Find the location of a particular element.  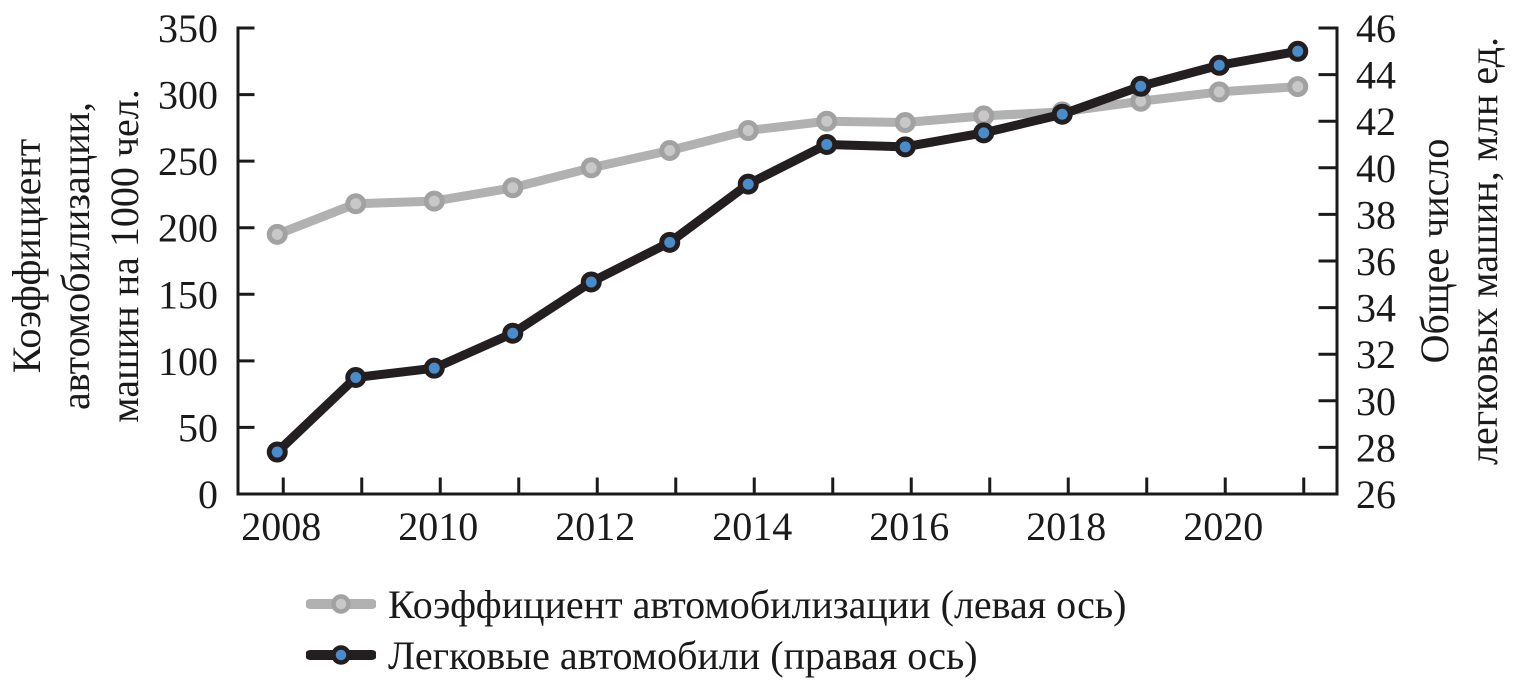

x-axis-tick-label: 2020 is located at coordinates (1223, 526).